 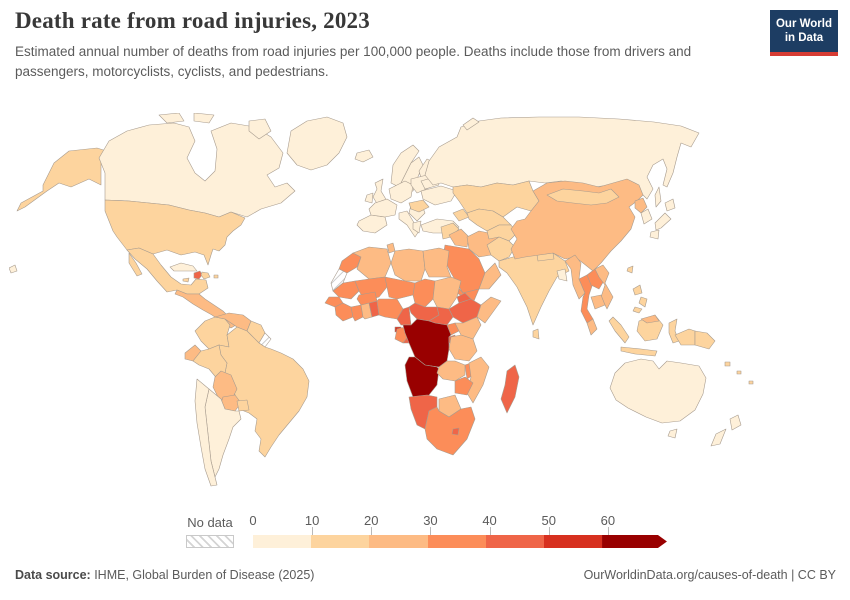 What do you see at coordinates (592, 327) in the screenshot?
I see `country-malaysia-peninsula` at bounding box center [592, 327].